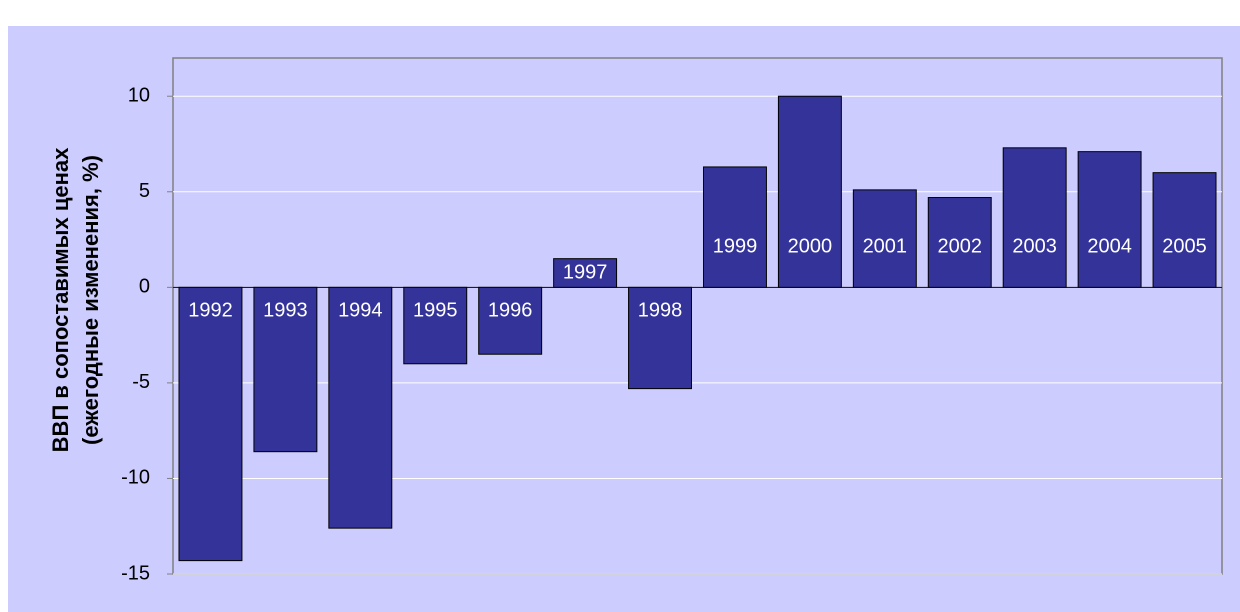  Describe the element at coordinates (139, 96) in the screenshot. I see `y-tick-label: 10` at that location.